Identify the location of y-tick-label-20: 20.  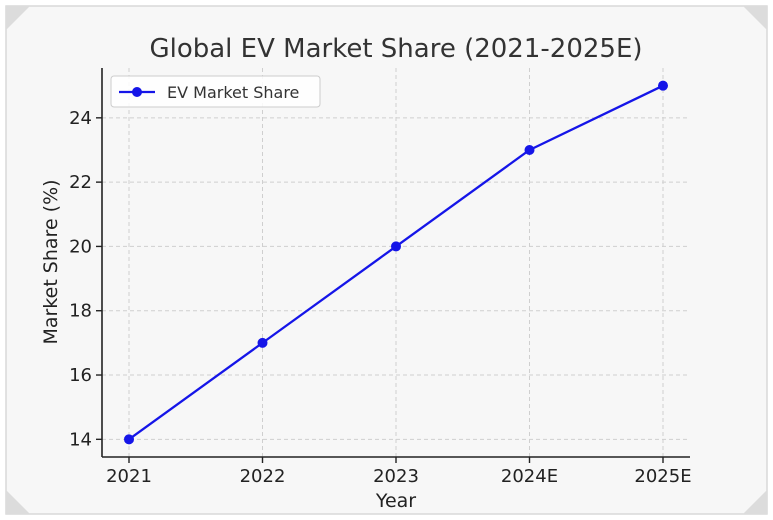
(80, 246).